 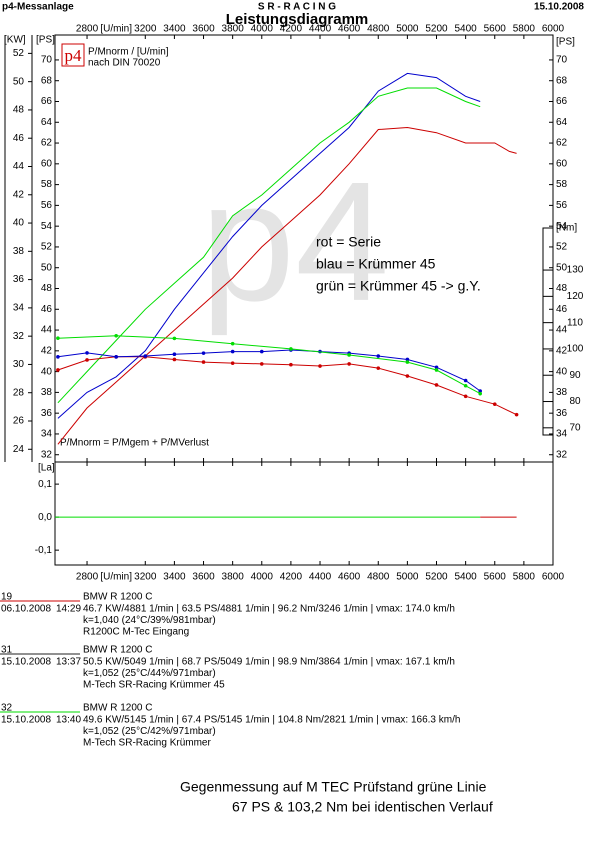 I want to click on ps-tick-label: 32, so click(x=562, y=454).